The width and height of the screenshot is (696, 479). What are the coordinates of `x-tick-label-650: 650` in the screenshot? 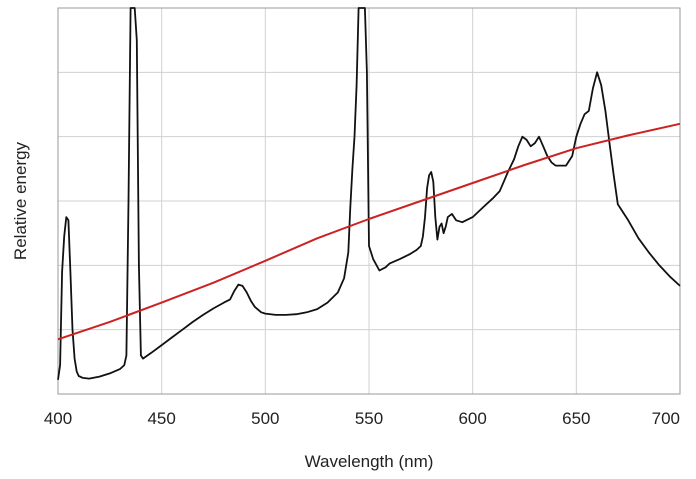 It's located at (576, 418).